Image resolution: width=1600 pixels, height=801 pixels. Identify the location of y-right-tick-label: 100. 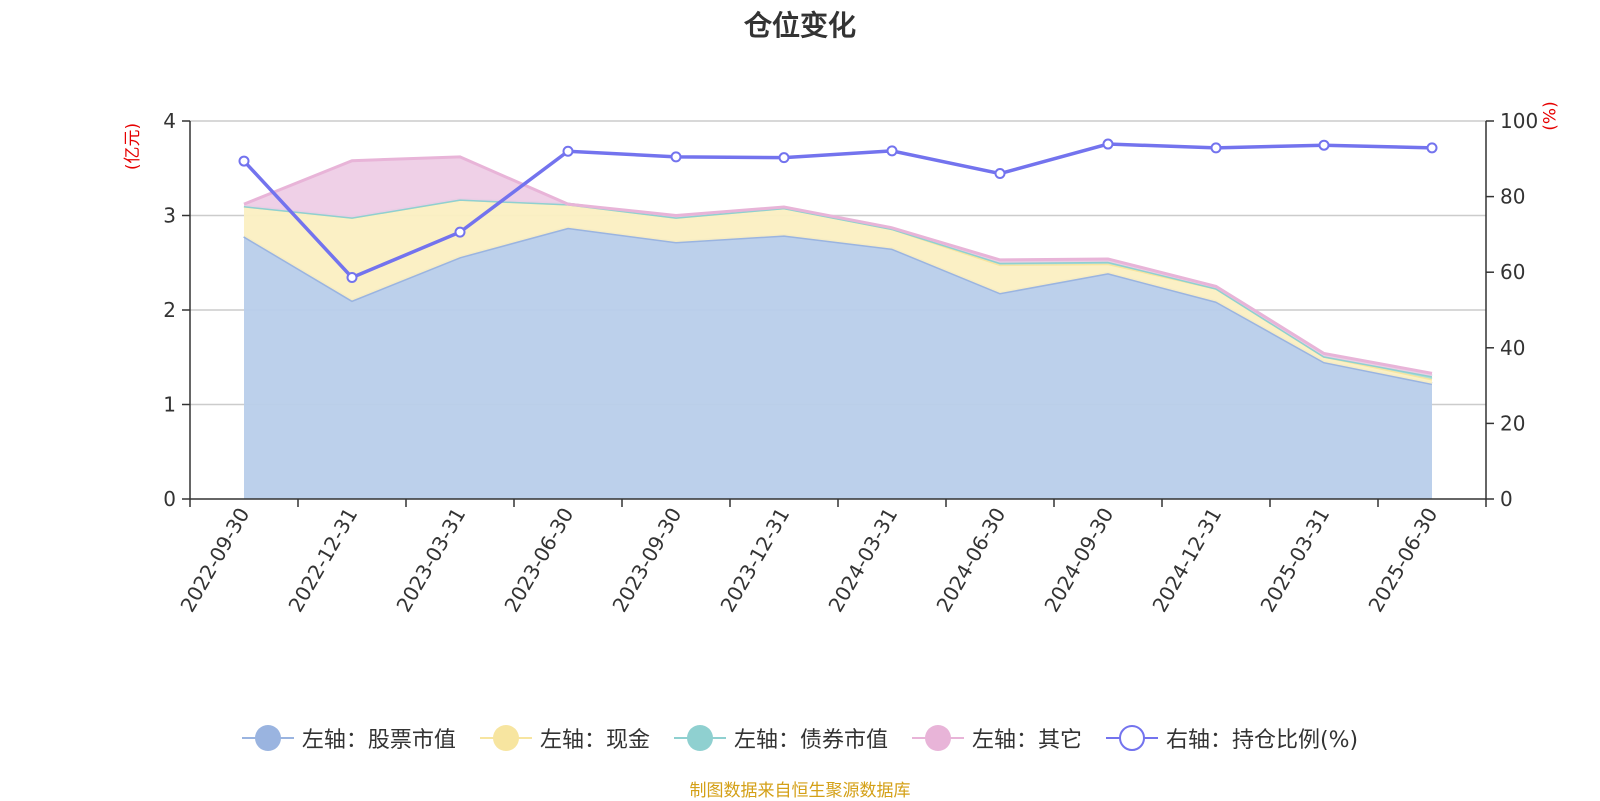
(1519, 121).